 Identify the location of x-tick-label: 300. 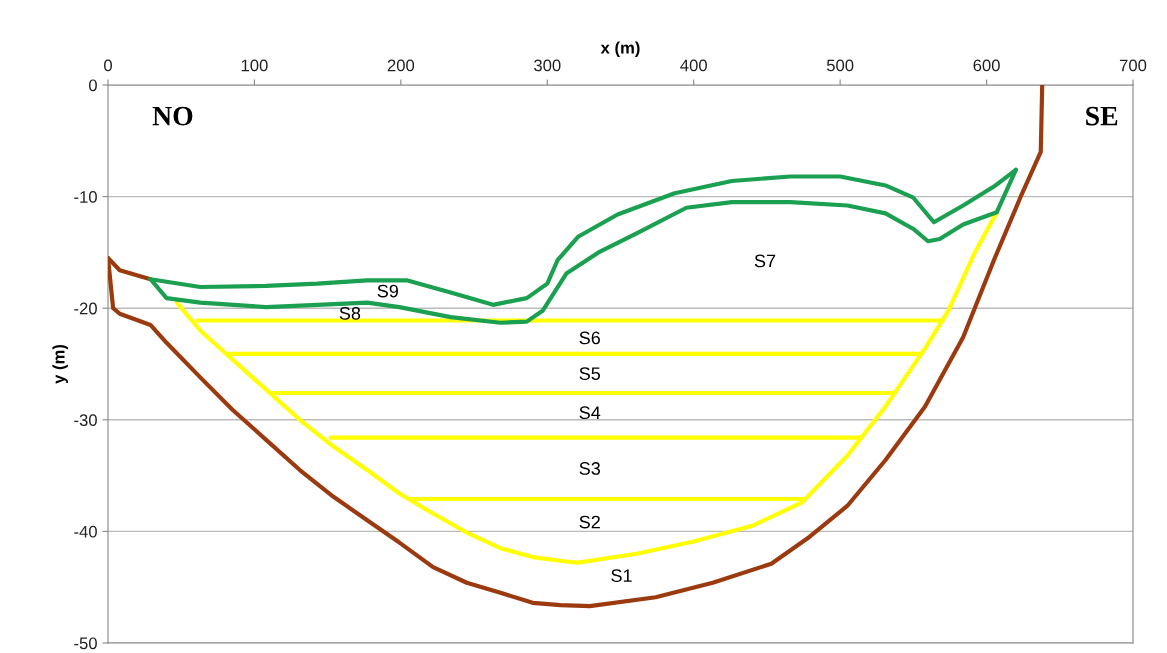
(547, 65).